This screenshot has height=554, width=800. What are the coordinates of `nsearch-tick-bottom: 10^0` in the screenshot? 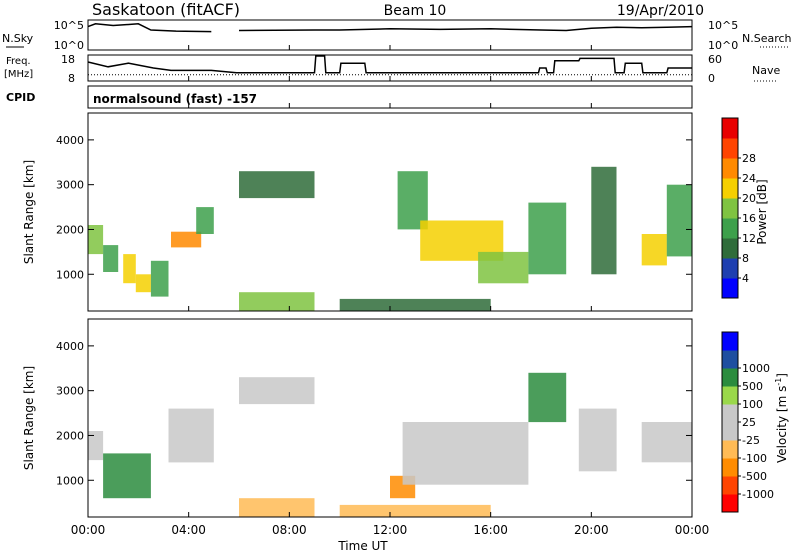 It's located at (723, 45).